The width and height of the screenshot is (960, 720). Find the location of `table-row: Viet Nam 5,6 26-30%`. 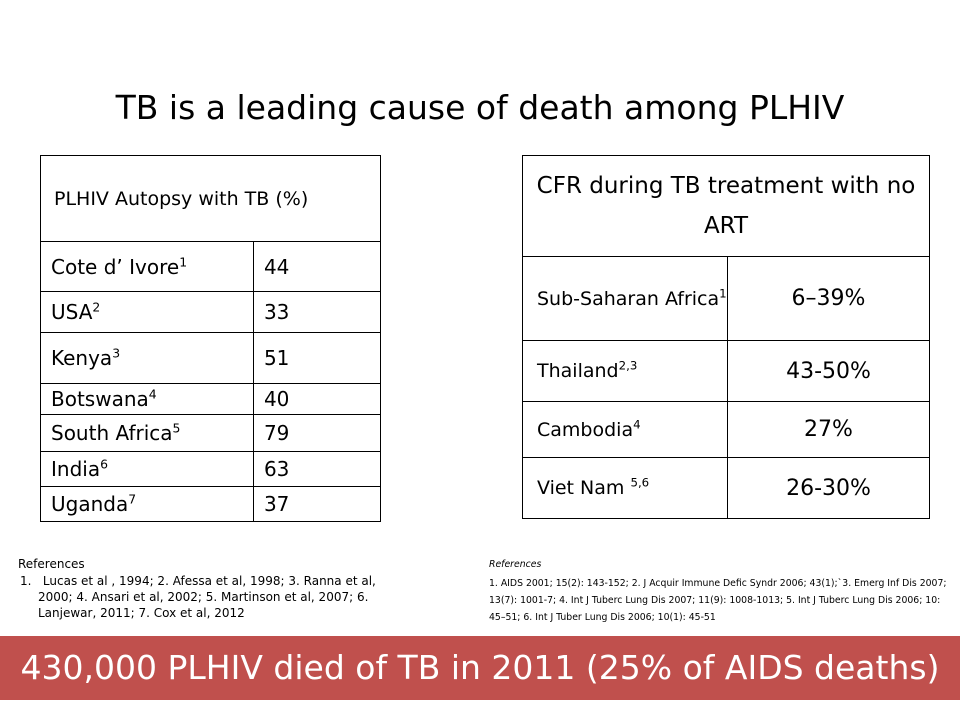

table-row: Viet Nam 5,6 26-30% is located at coordinates (726, 488).